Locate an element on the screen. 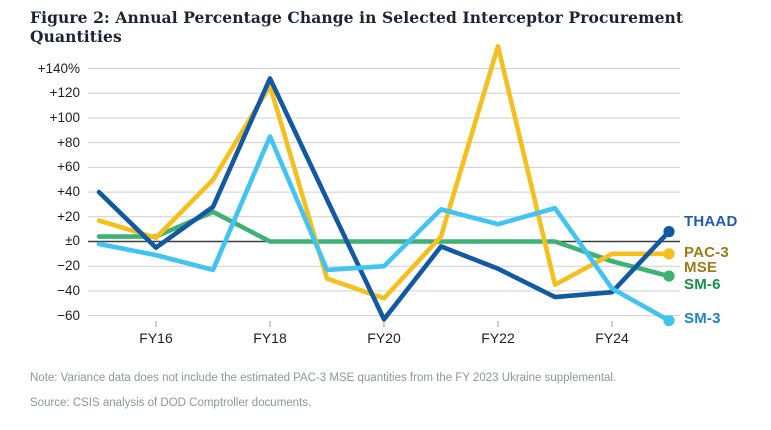  y-axis-label: +60 is located at coordinates (68, 166).